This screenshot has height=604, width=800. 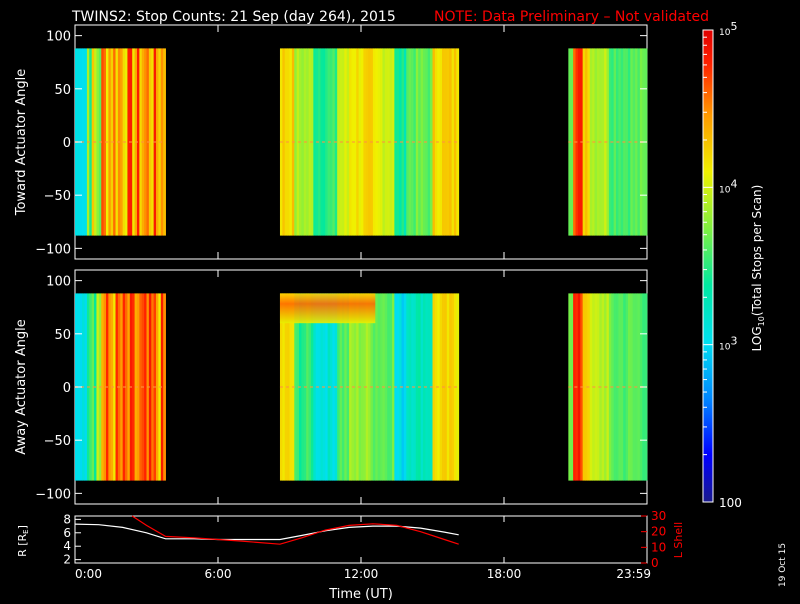 What do you see at coordinates (734, 265) in the screenshot?
I see `colorbar: 10⁰ 10³ 10⁴ 10⁵ LOG10(Total Stops per Scan)` at bounding box center [734, 265].